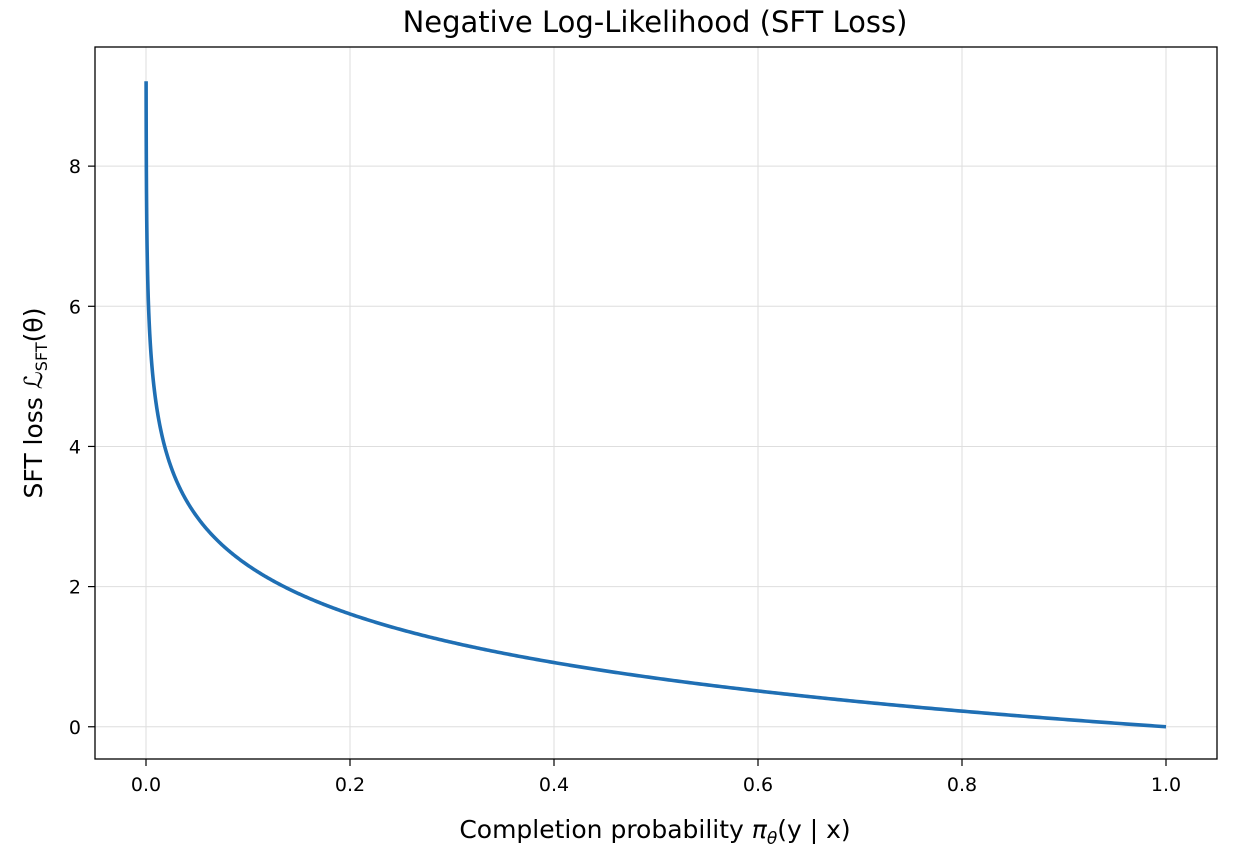 The height and width of the screenshot is (853, 1235). I want to click on x-tick-label: 0.6, so click(758, 785).